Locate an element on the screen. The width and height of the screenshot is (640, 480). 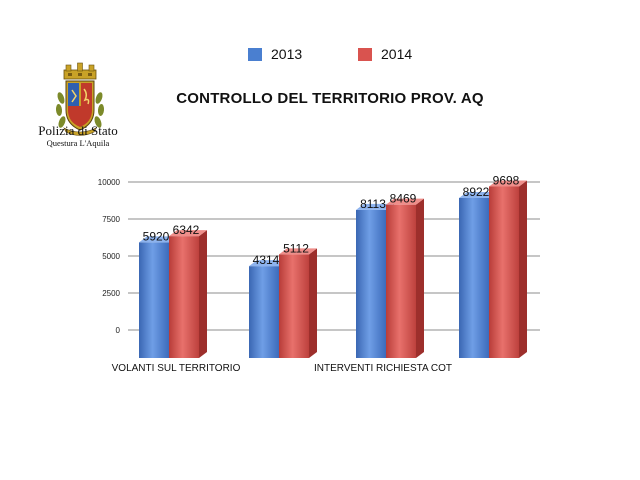
shield-icon is located at coordinates (80, 105).